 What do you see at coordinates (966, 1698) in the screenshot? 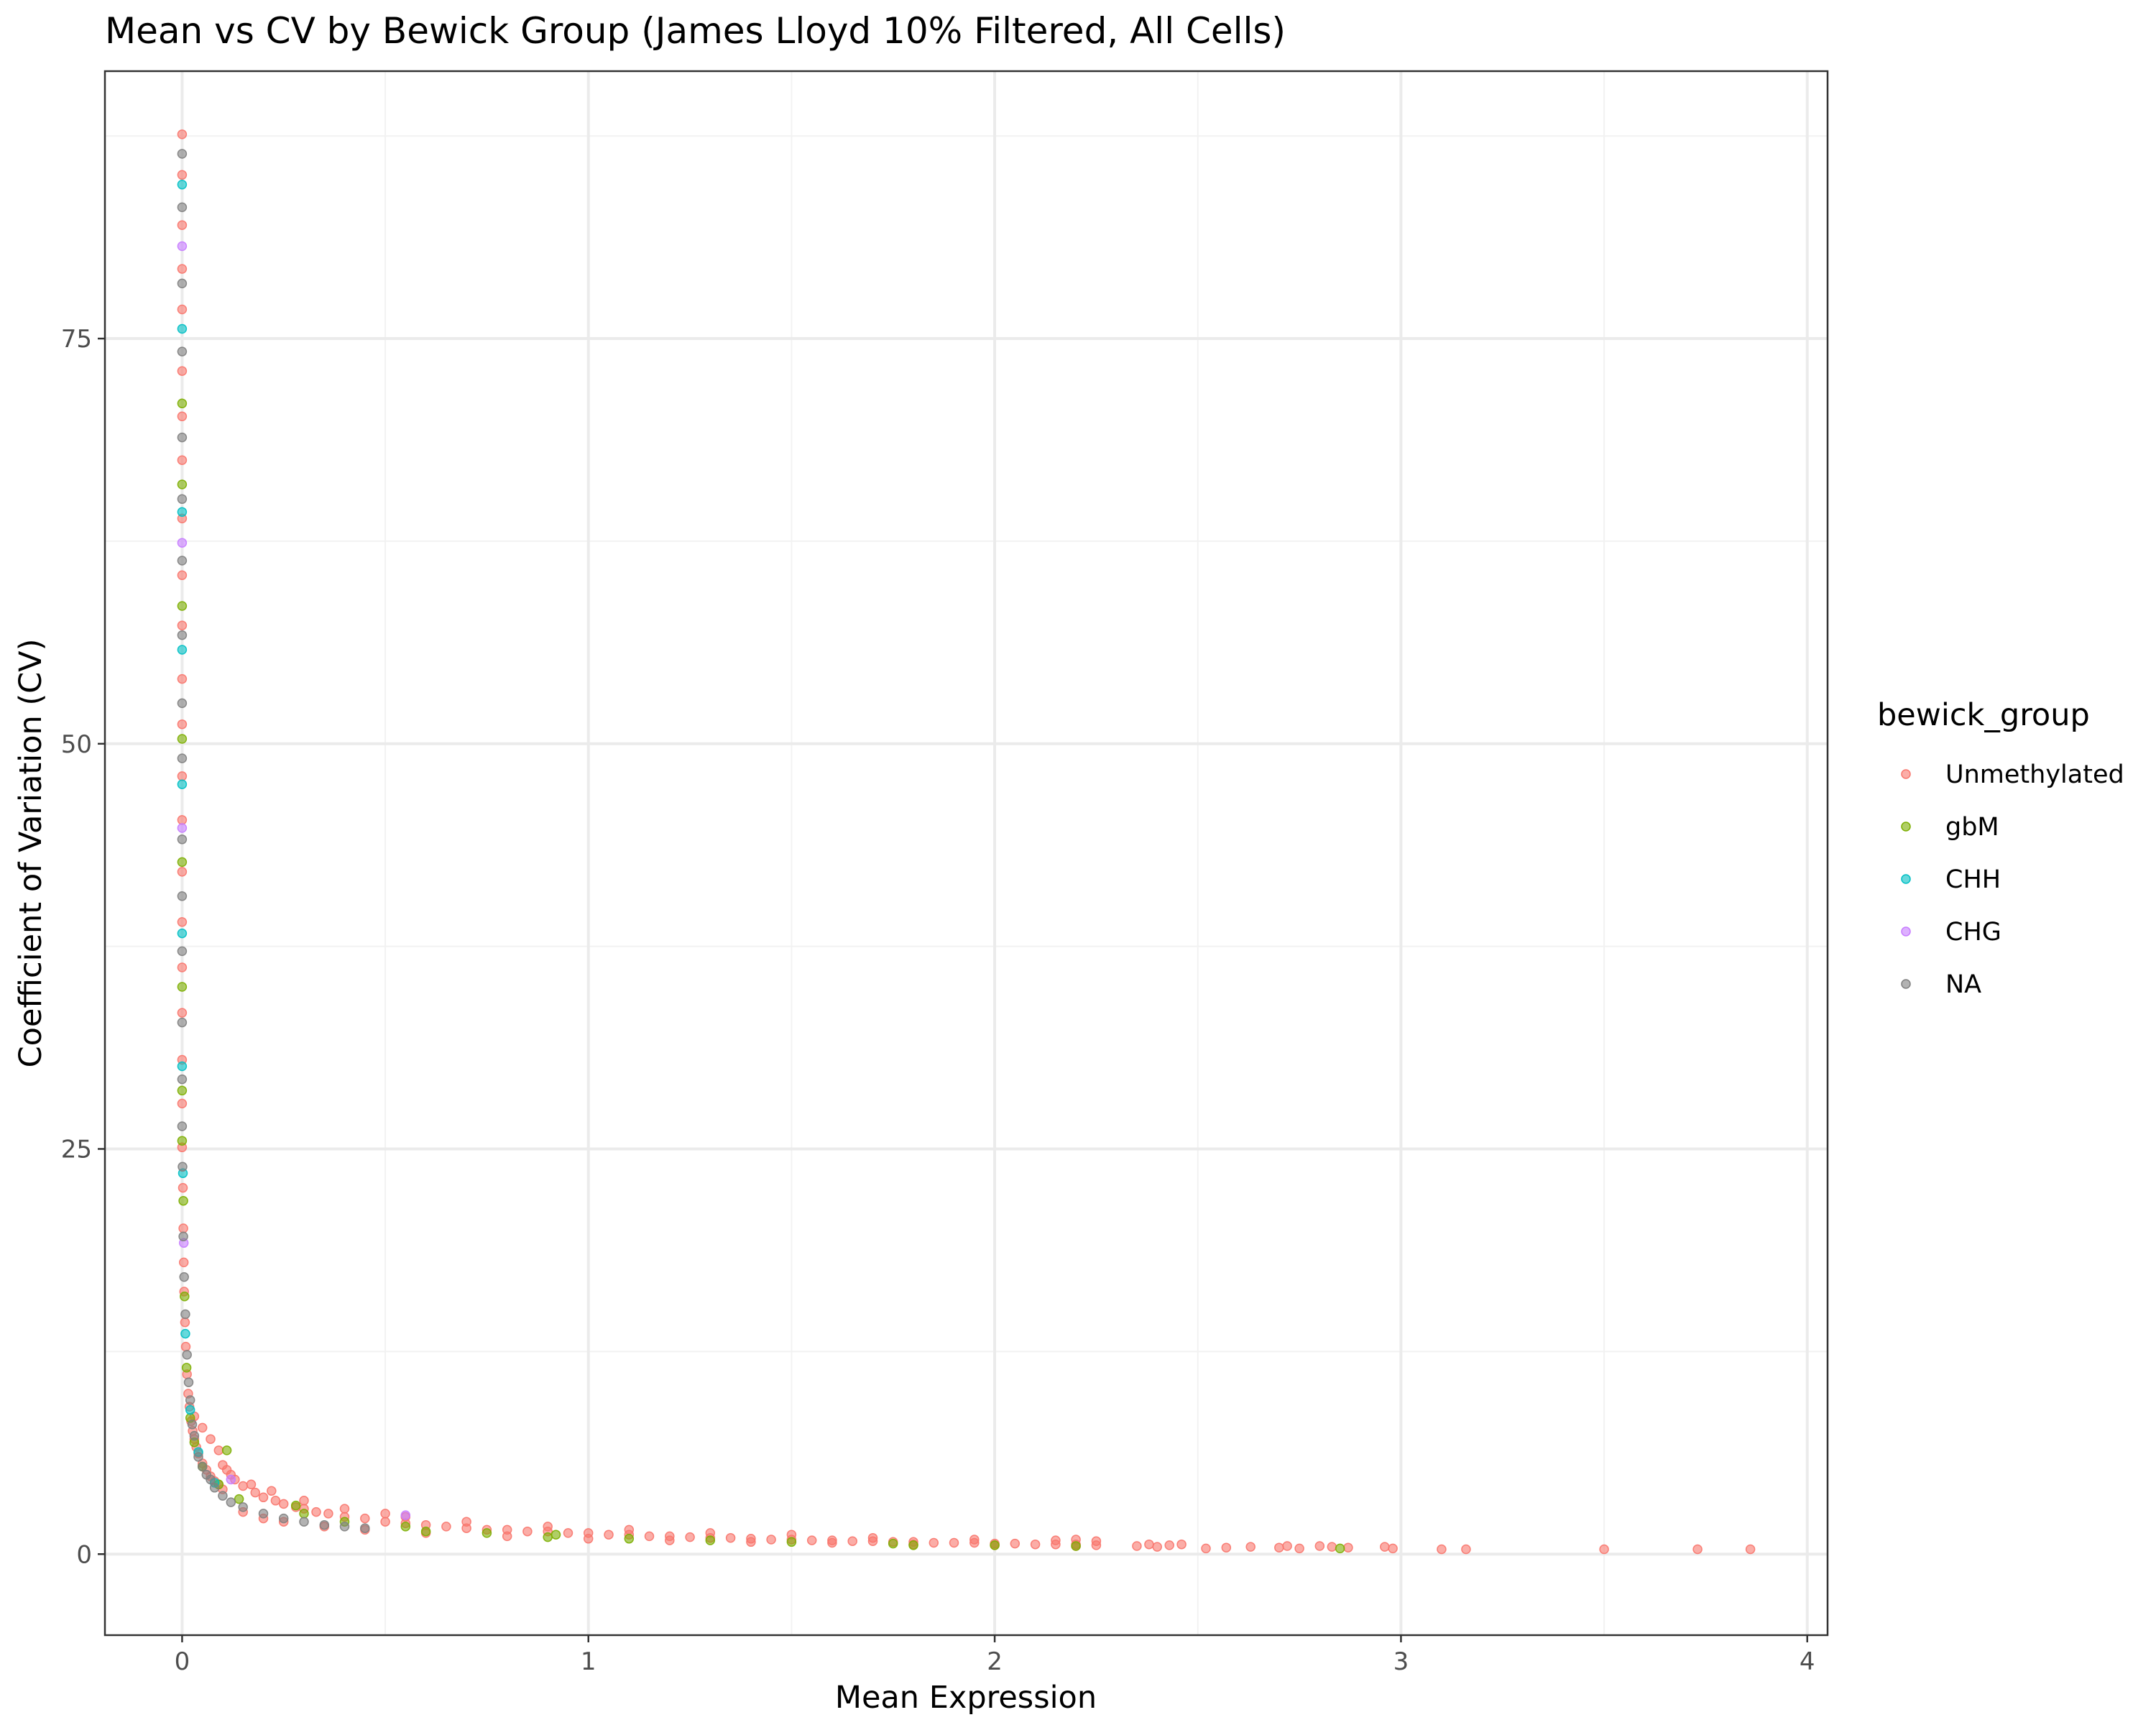
I see `x-axis-title: Mean Expression` at bounding box center [966, 1698].